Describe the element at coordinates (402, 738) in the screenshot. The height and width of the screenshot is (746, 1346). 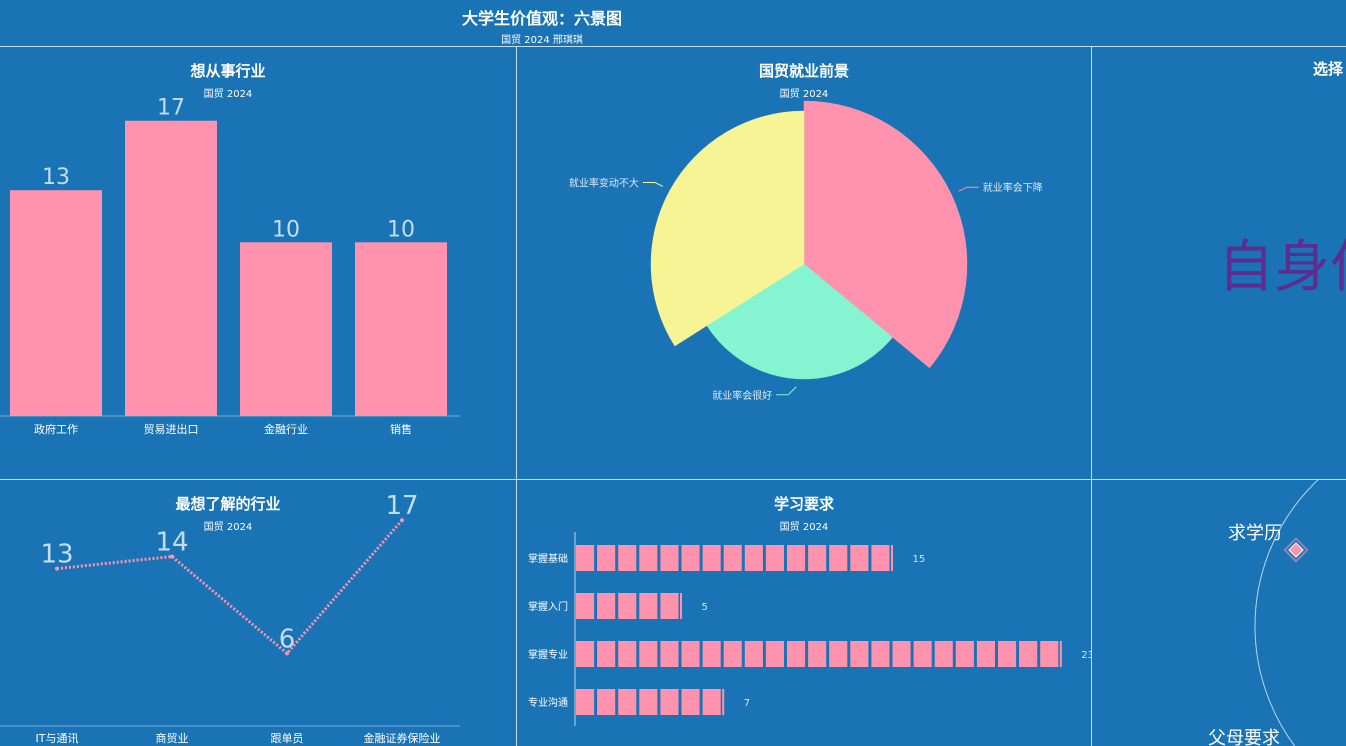
I see `x-tick-label: 金融证券保险业` at that location.